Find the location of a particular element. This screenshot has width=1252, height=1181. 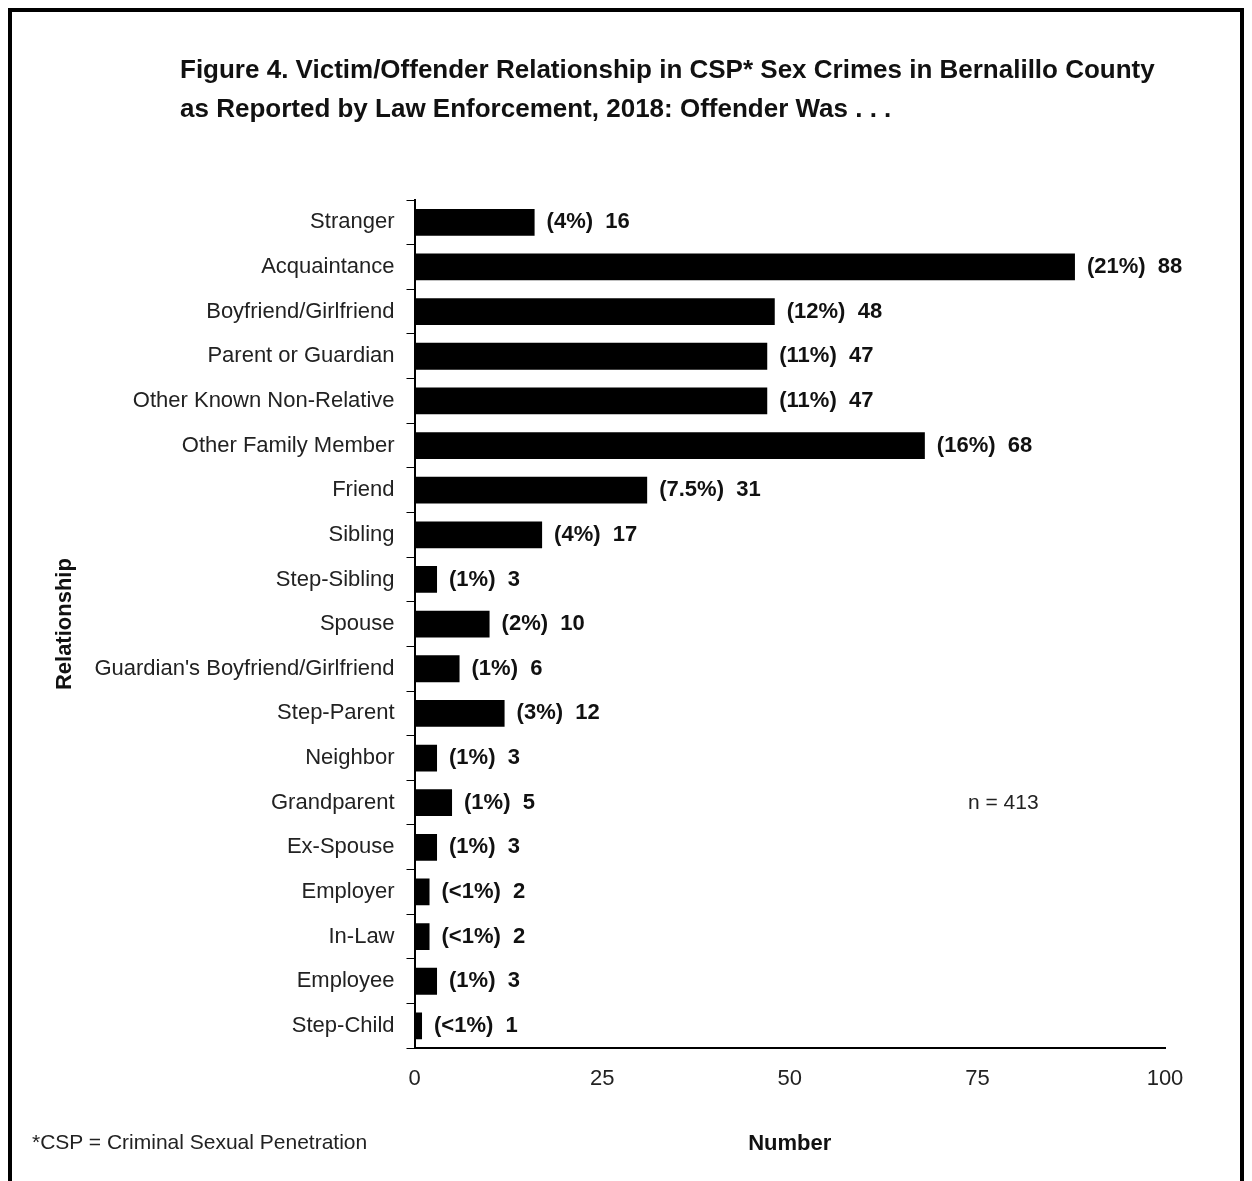

data-label: (7.5%) 31 is located at coordinates (710, 489).